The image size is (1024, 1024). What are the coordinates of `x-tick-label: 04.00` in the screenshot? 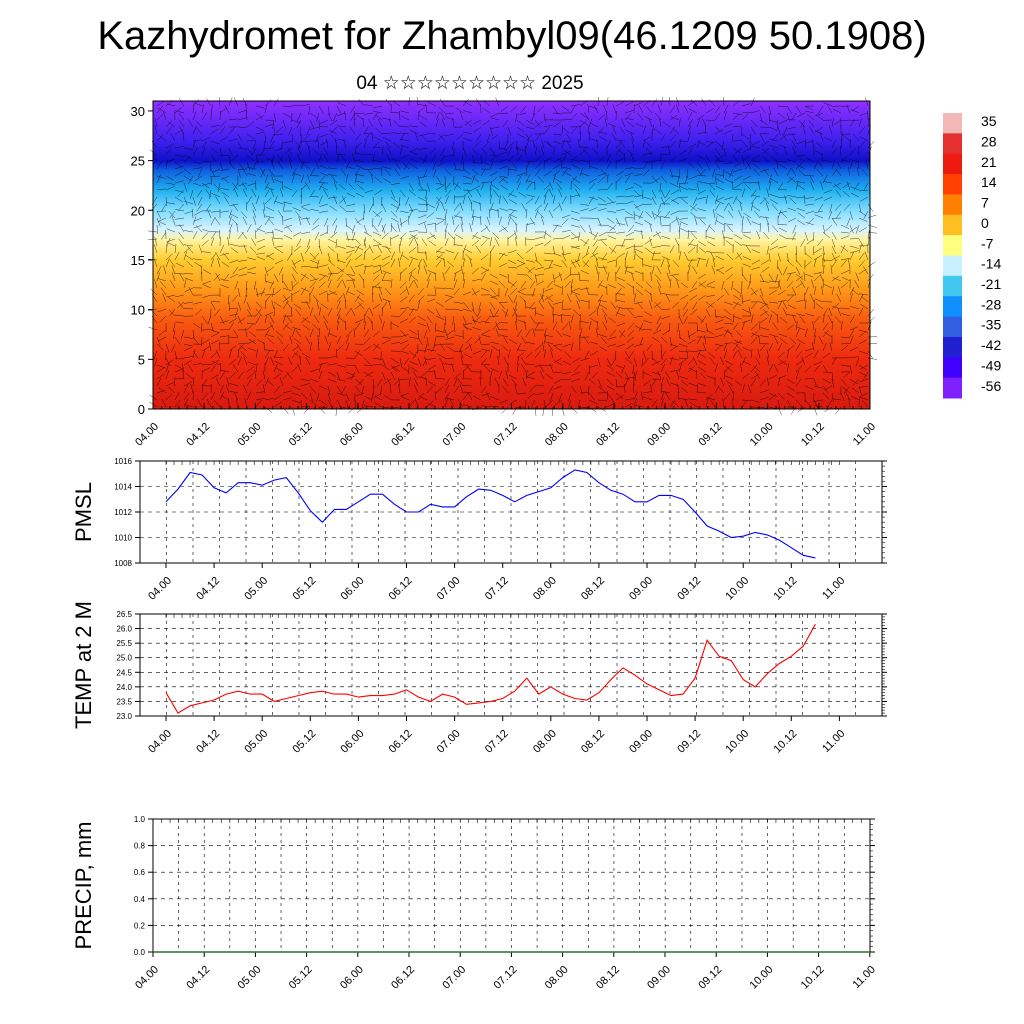 It's located at (147, 978).